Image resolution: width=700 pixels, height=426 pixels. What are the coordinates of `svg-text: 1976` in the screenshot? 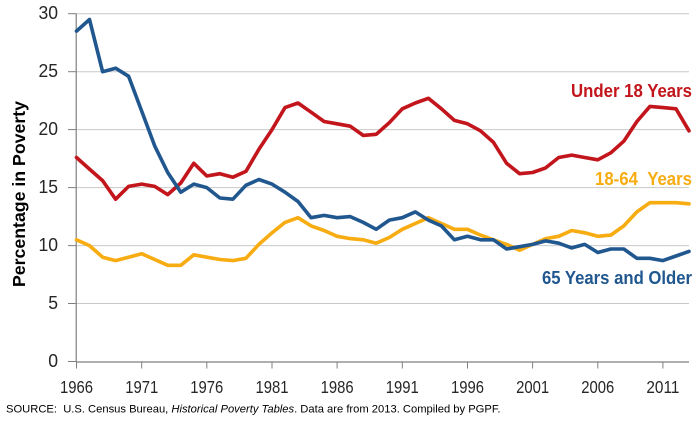 It's located at (206, 387).